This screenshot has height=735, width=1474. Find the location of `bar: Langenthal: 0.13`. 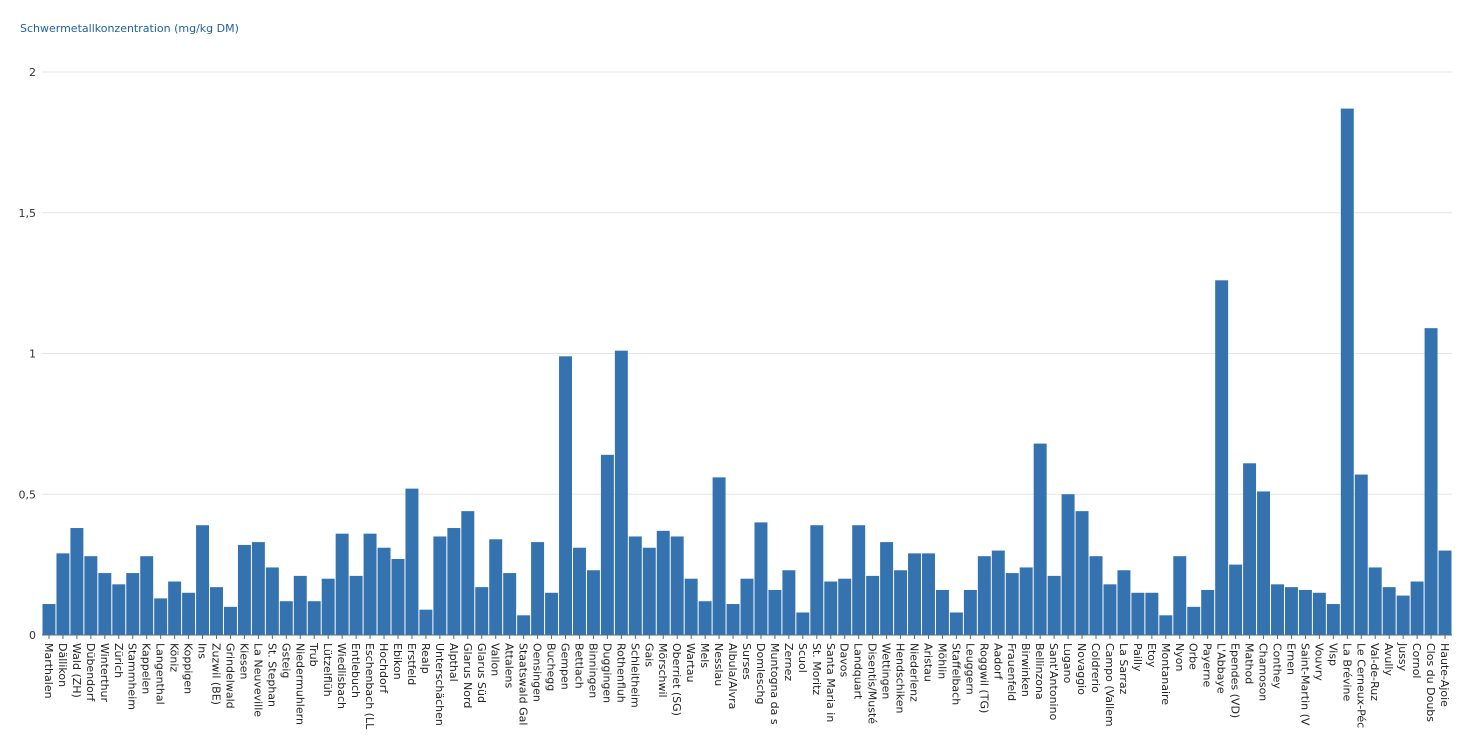

bar: Langenthal: 0.13 is located at coordinates (161, 616).